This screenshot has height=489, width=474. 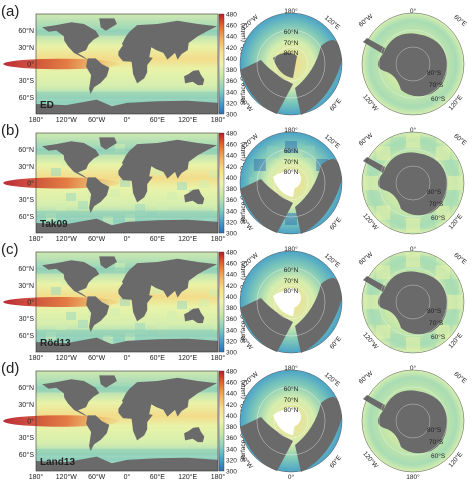 What do you see at coordinates (231, 253) in the screenshot?
I see `colorbar-tick-label: 480` at bounding box center [231, 253].